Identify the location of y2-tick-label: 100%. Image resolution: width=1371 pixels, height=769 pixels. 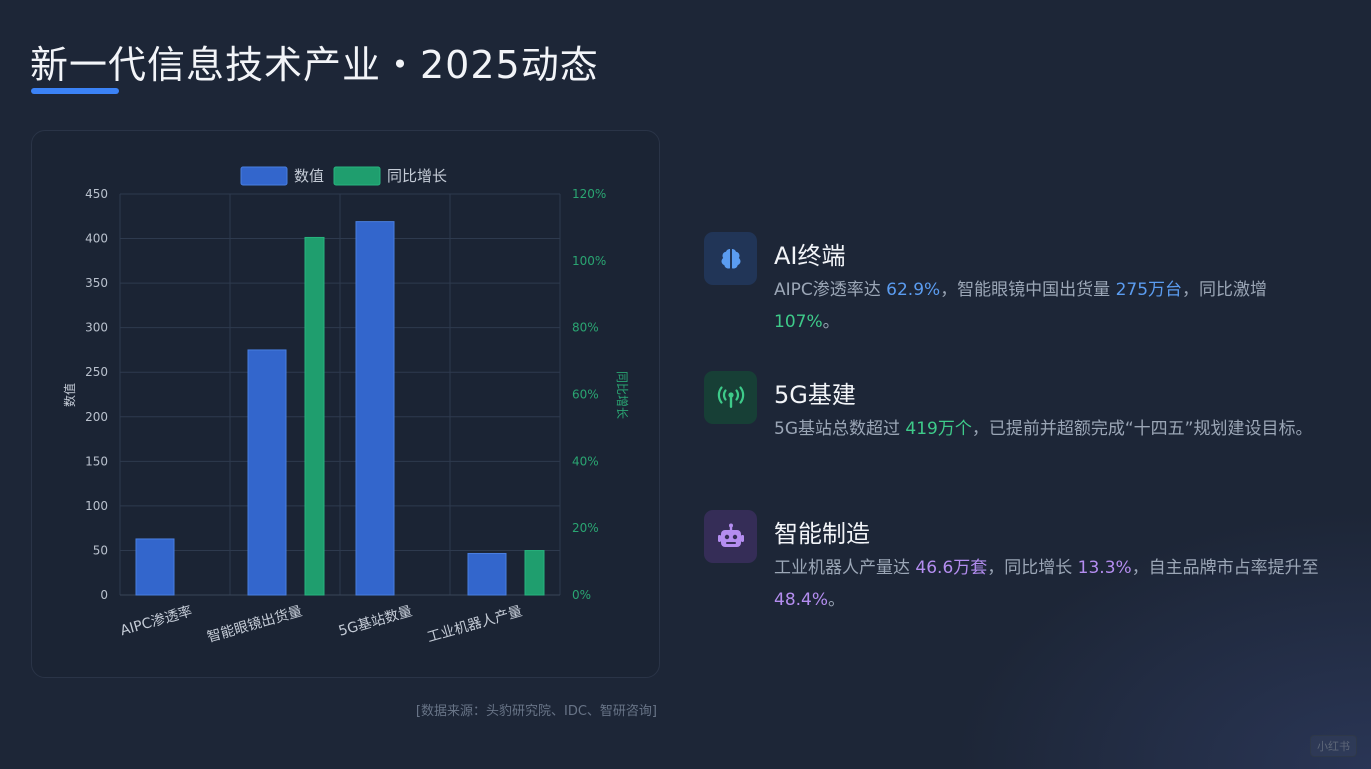
(589, 261).